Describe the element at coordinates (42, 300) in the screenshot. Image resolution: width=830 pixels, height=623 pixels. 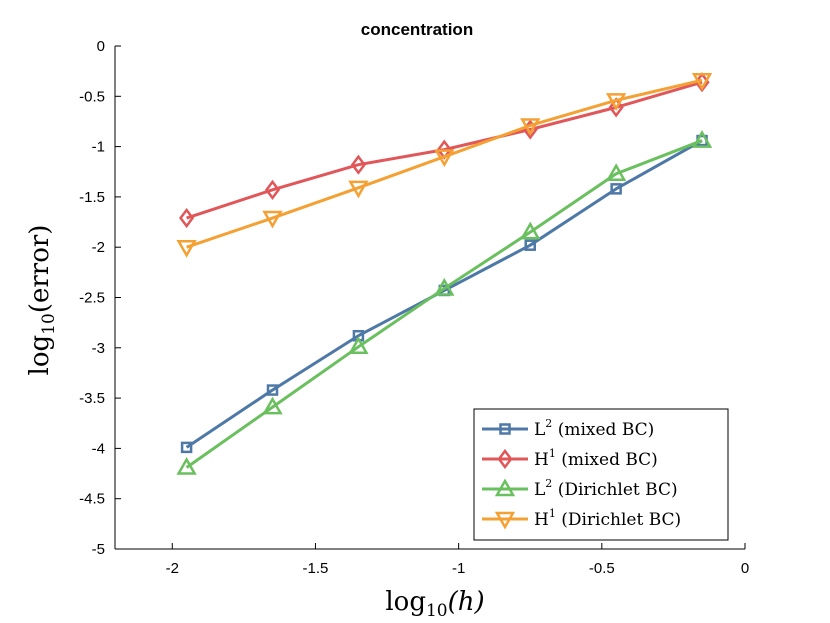
I see `y-axis-label: log10(error)` at that location.